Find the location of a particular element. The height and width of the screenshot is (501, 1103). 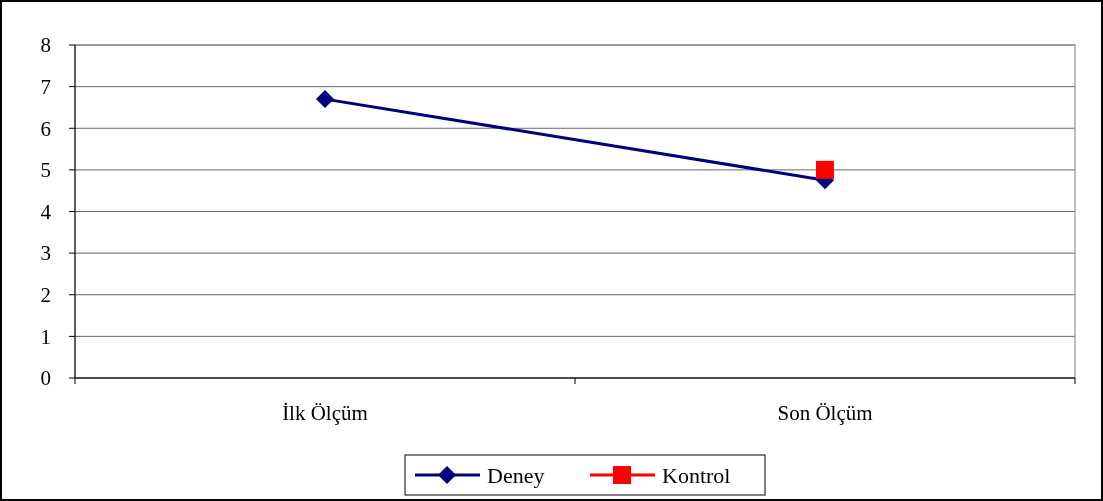

y-tick-label: 2 is located at coordinates (45, 295).